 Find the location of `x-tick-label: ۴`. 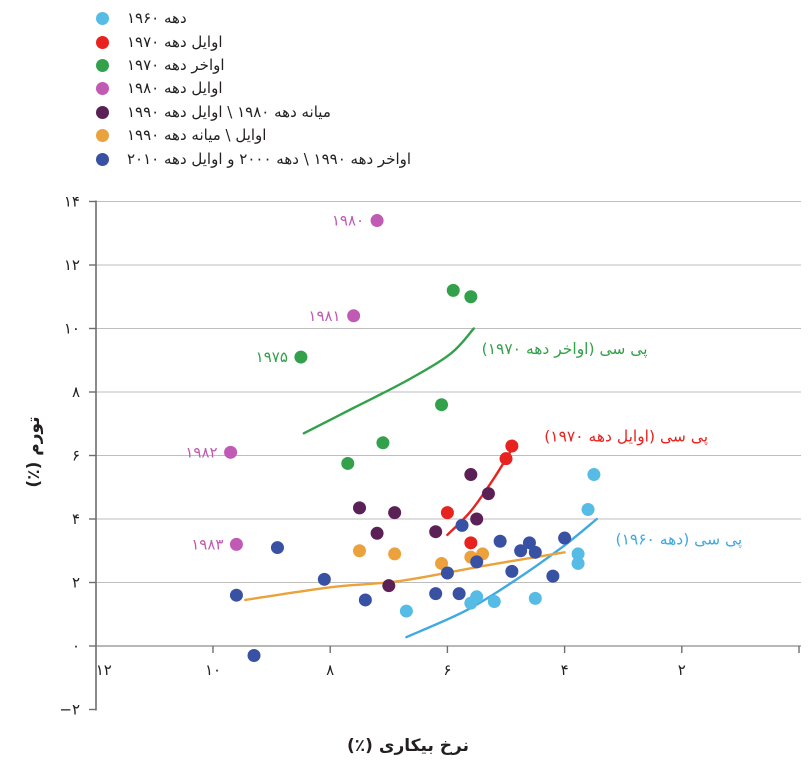

x-tick-label: ۴ is located at coordinates (565, 670).